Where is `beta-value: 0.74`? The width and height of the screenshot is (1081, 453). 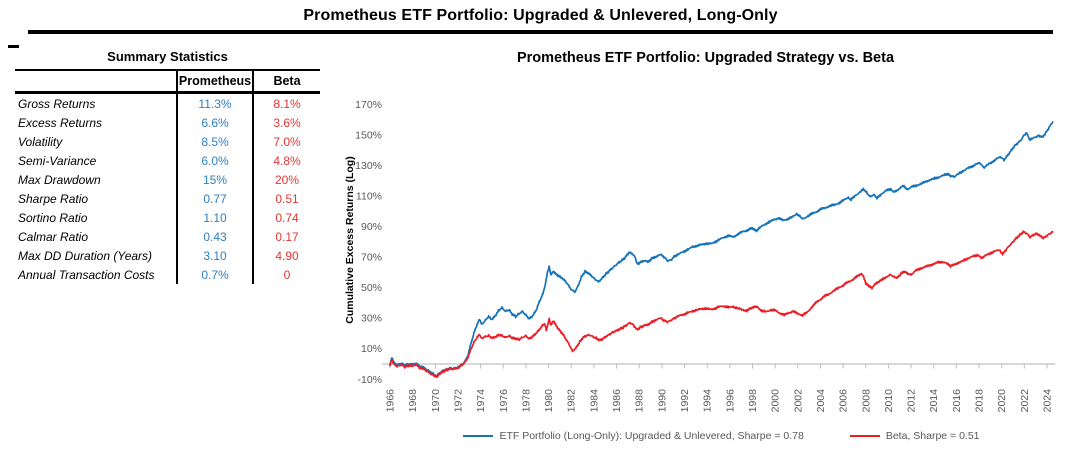 beta-value: 0.74 is located at coordinates (287, 217).